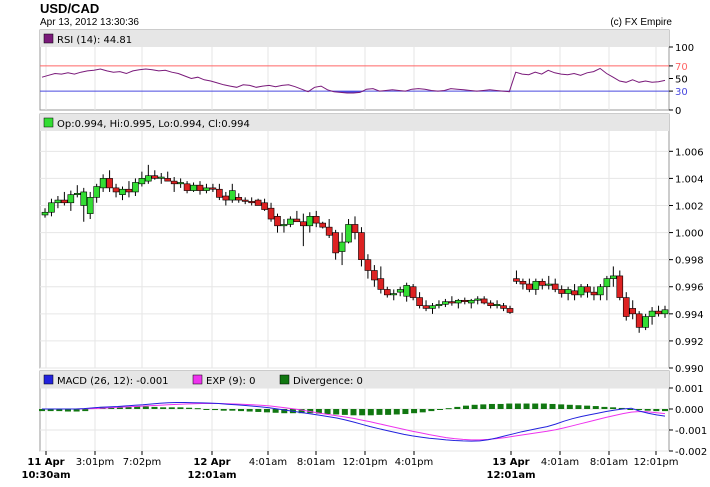  I want to click on price-y-tick-label: 1.004, so click(689, 179).